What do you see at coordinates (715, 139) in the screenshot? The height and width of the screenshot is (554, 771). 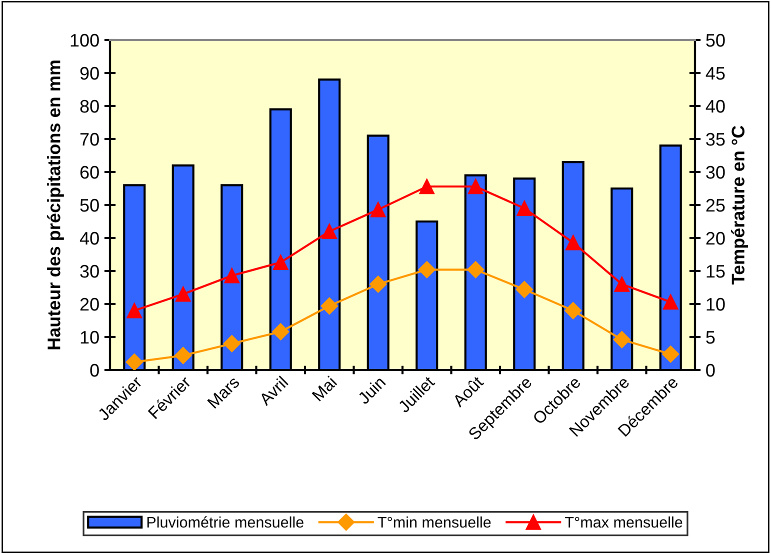 I see `y2-tick-label: 35` at bounding box center [715, 139].